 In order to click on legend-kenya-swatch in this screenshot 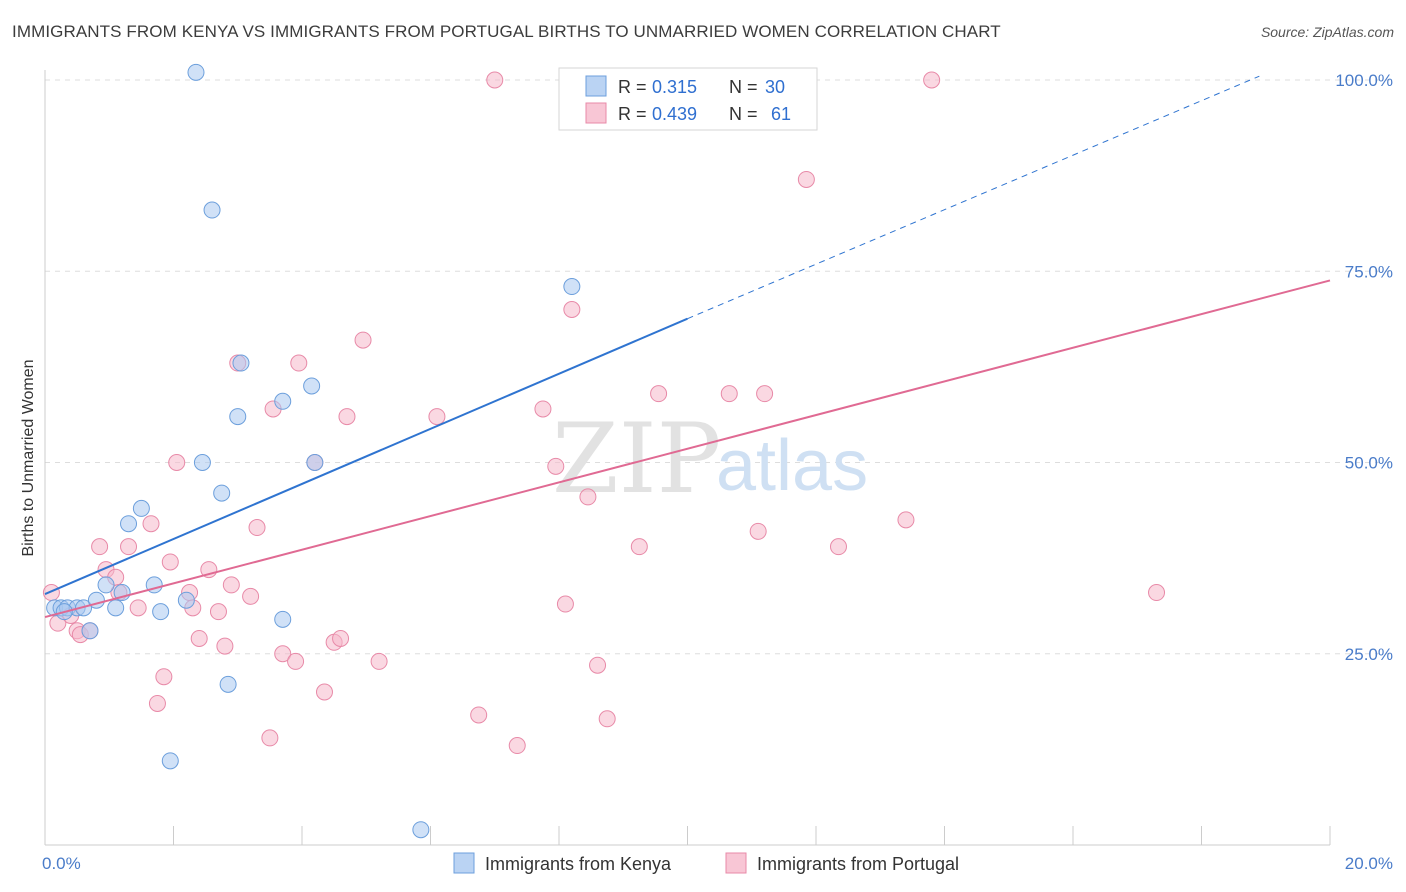, I will do `click(464, 863)`.